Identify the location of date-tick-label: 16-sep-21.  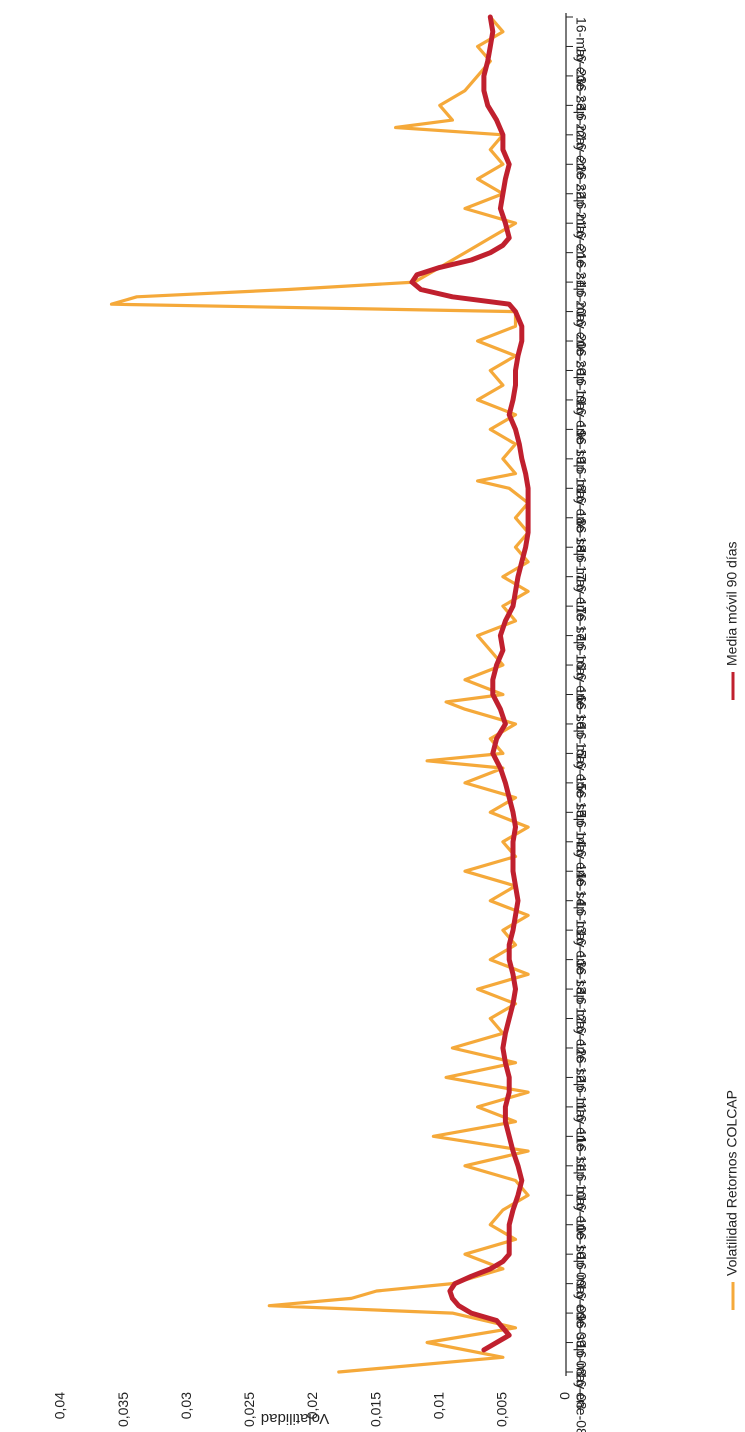
(581, 195).